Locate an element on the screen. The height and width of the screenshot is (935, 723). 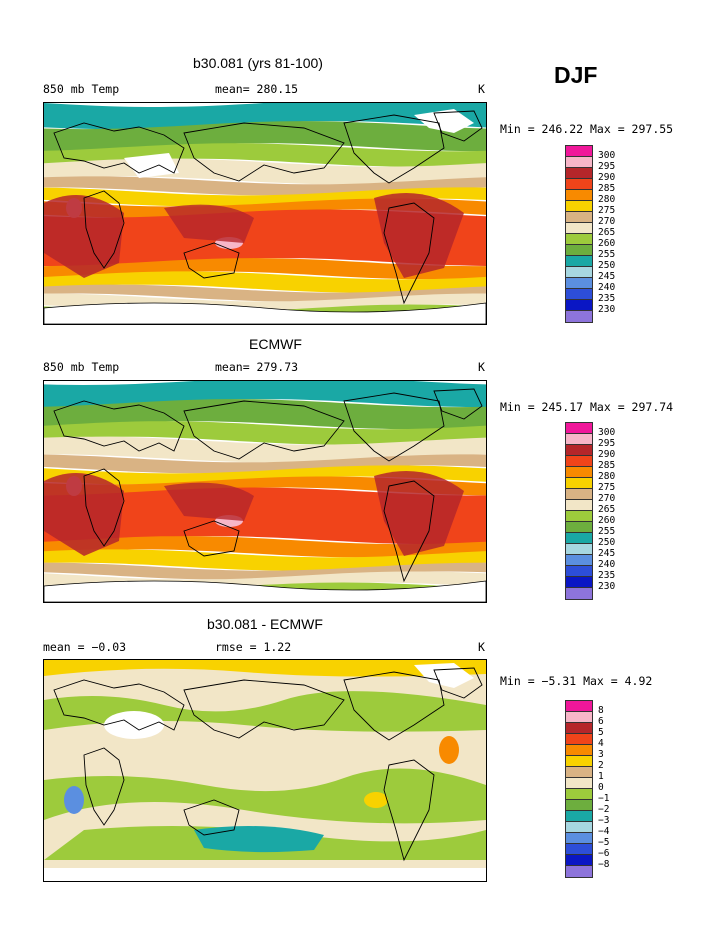
colorbar-label: 6 is located at coordinates (601, 721).